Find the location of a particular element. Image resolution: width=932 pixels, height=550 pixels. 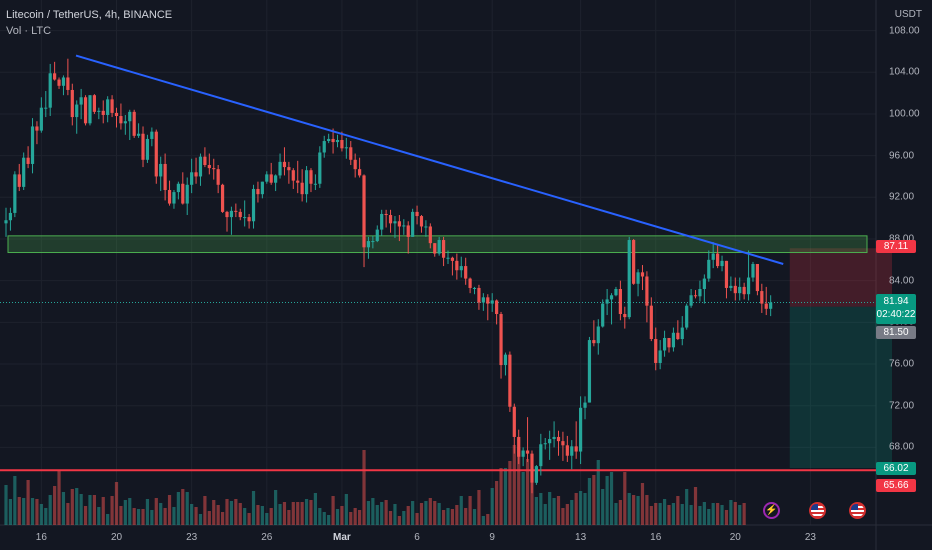

price-axis-label: 100.00 is located at coordinates (904, 114).